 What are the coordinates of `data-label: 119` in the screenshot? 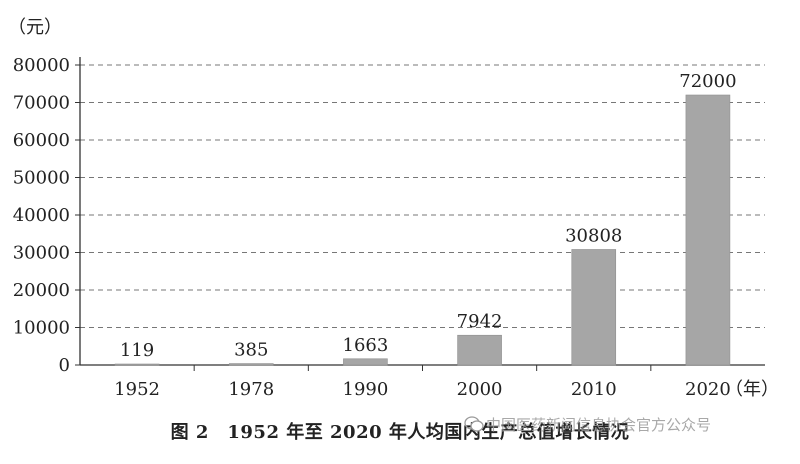 It's located at (137, 350).